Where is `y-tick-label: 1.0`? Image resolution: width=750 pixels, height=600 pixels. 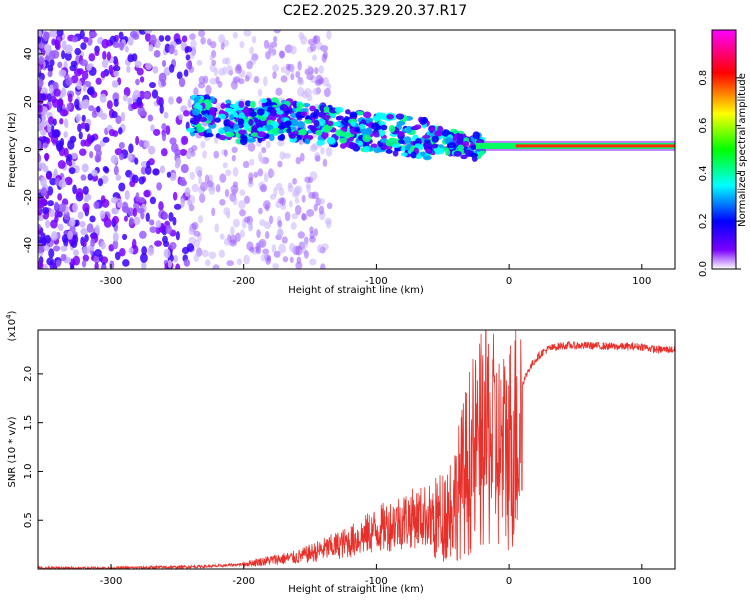 y-tick-label: 1.0 is located at coordinates (28, 471).